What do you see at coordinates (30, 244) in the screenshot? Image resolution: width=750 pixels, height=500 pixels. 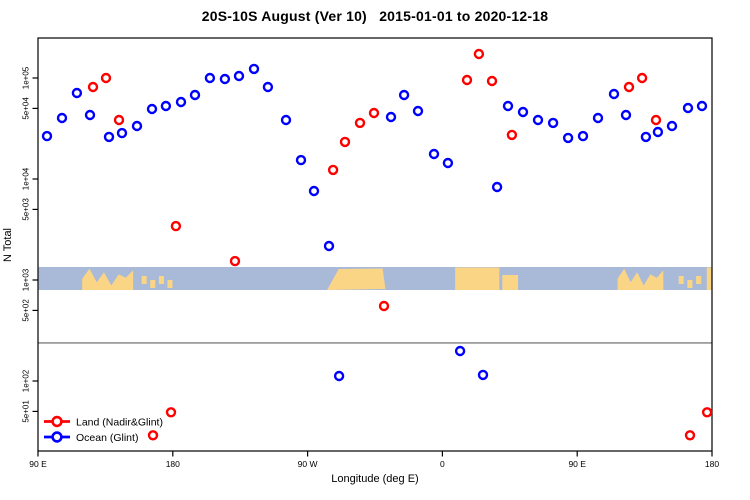 I see `y-axis-ticks: 1e+05 5e+04 1e+04 5e+03 1e+03 5e+02 1e+02 5e+01` at bounding box center [30, 244].